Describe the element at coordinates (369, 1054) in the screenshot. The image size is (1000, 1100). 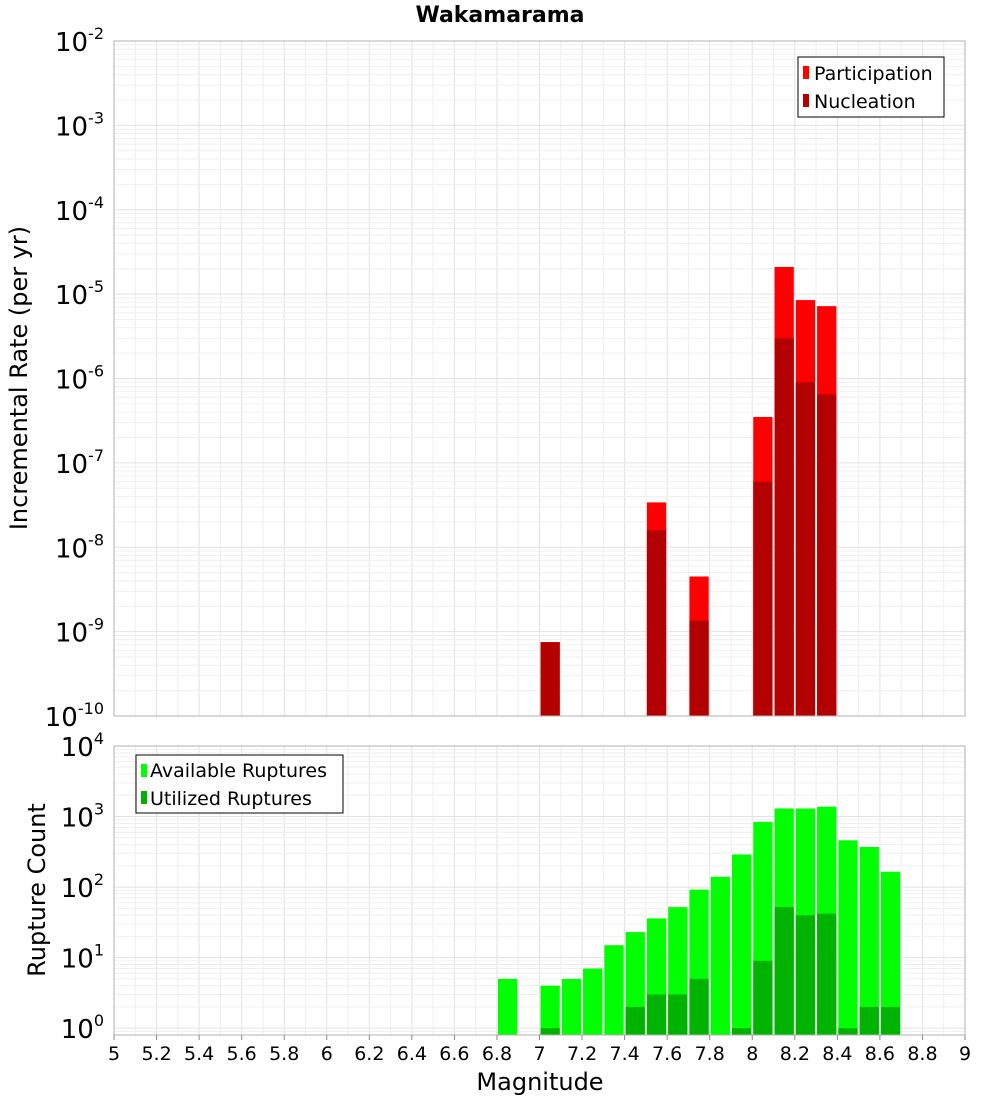
I see `x-tick-label: 6.2` at that location.